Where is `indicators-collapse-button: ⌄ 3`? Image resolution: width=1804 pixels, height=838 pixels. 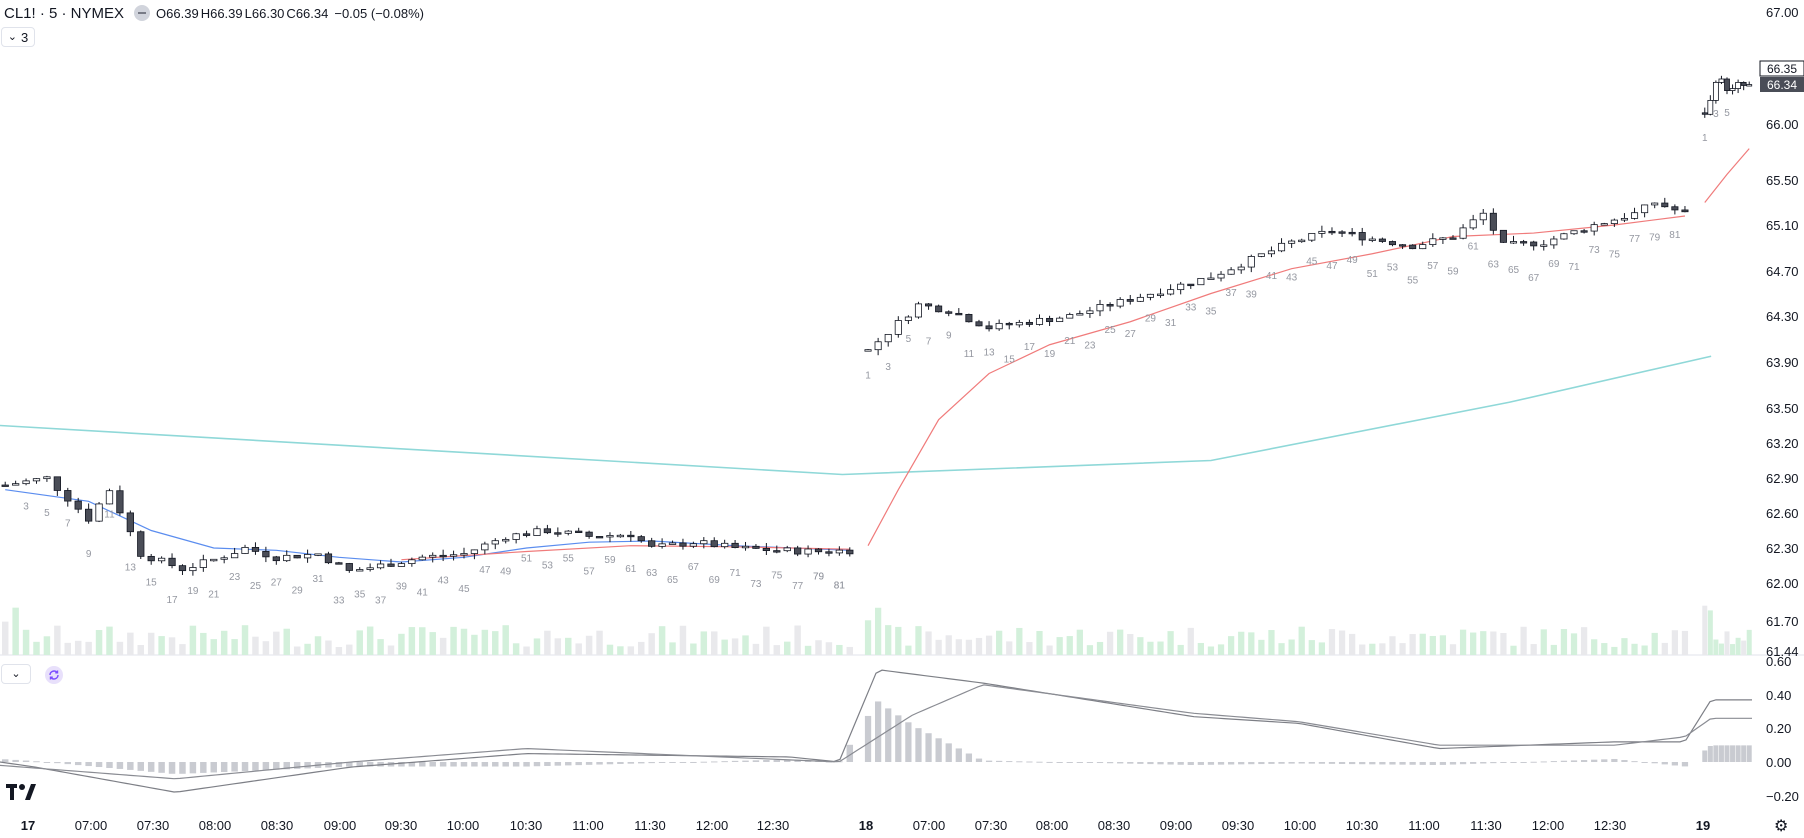 indicators-collapse-button: ⌄ 3 is located at coordinates (18, 37).